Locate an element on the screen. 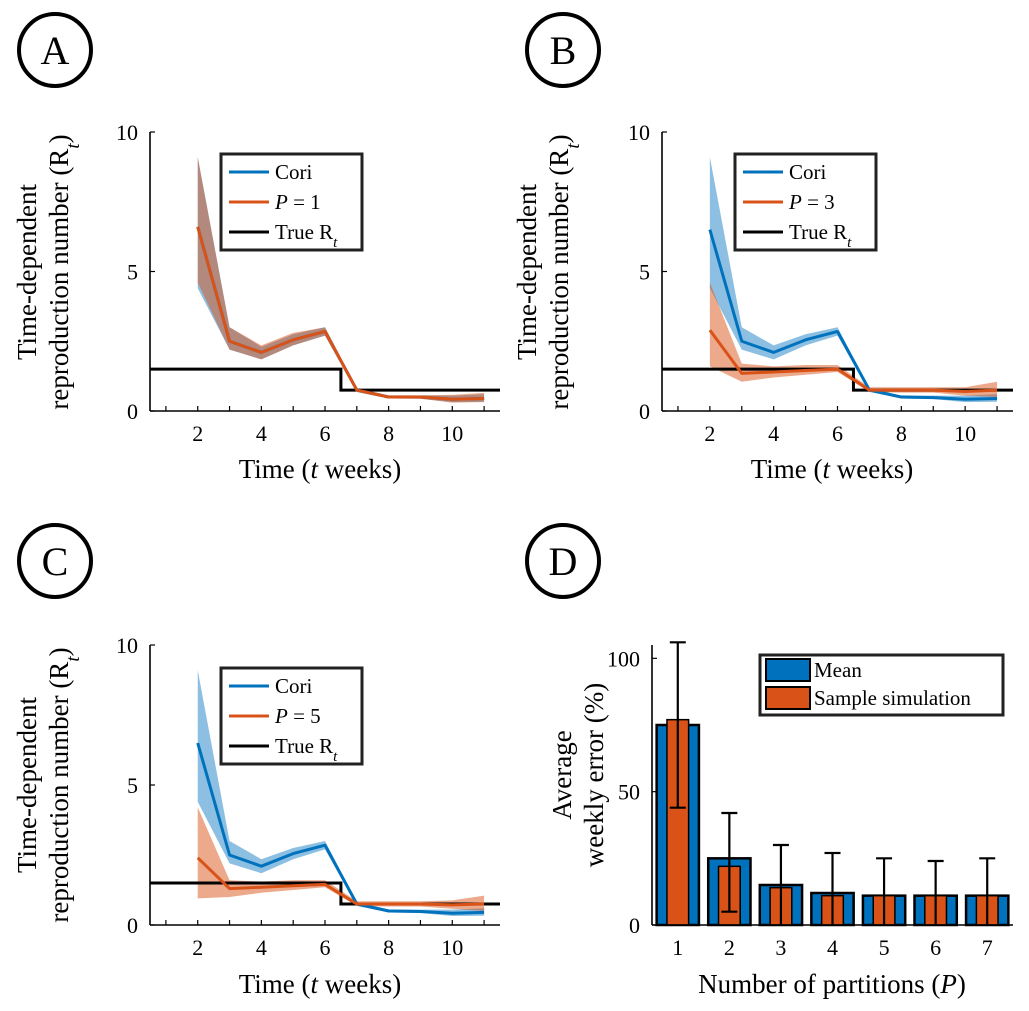 The width and height of the screenshot is (1029, 1011). legend-swatch-mean is located at coordinates (788, 670).